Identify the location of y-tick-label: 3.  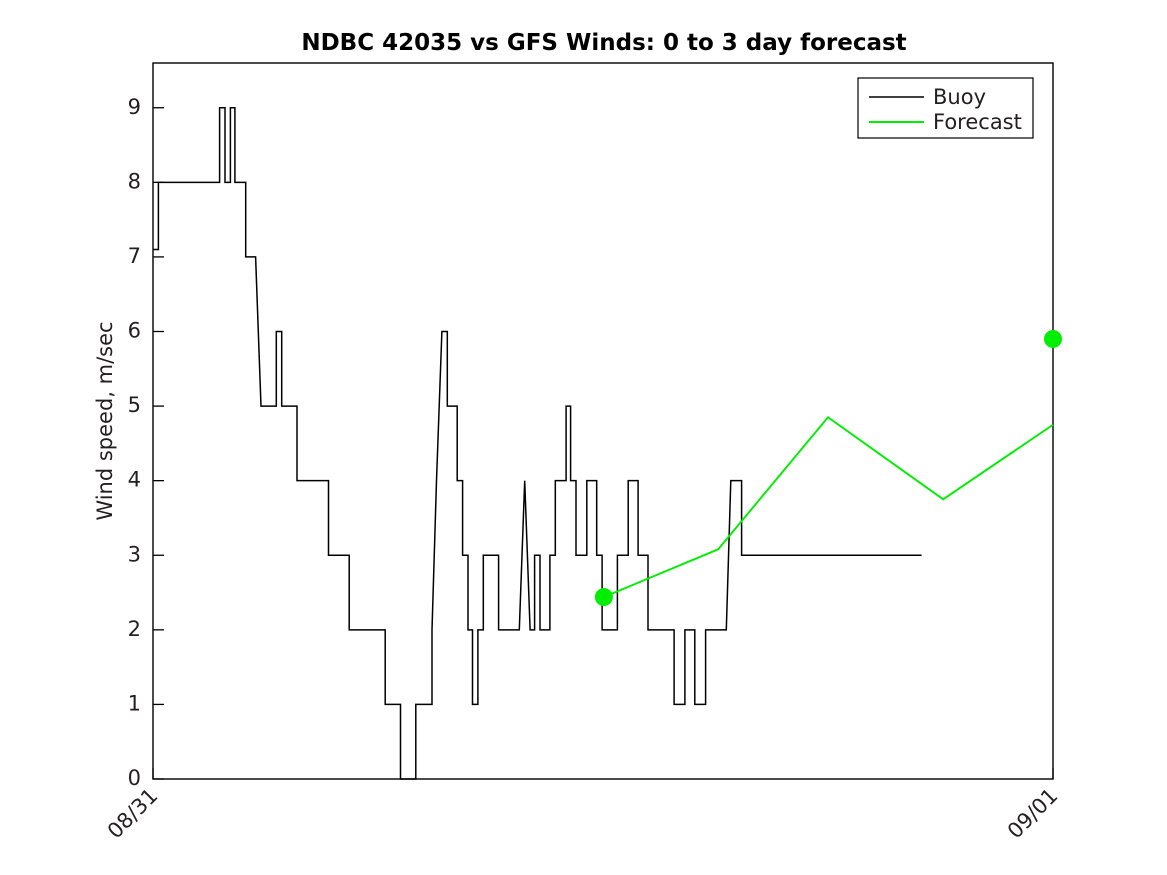
(134, 554).